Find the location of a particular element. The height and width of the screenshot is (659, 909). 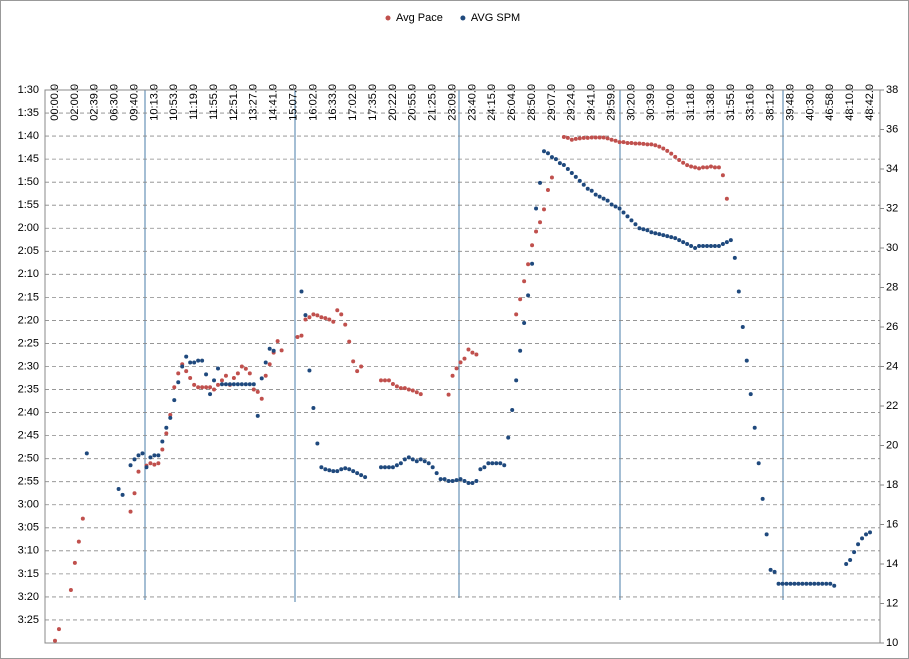

y2-tick-label: 24 is located at coordinates (892, 366).